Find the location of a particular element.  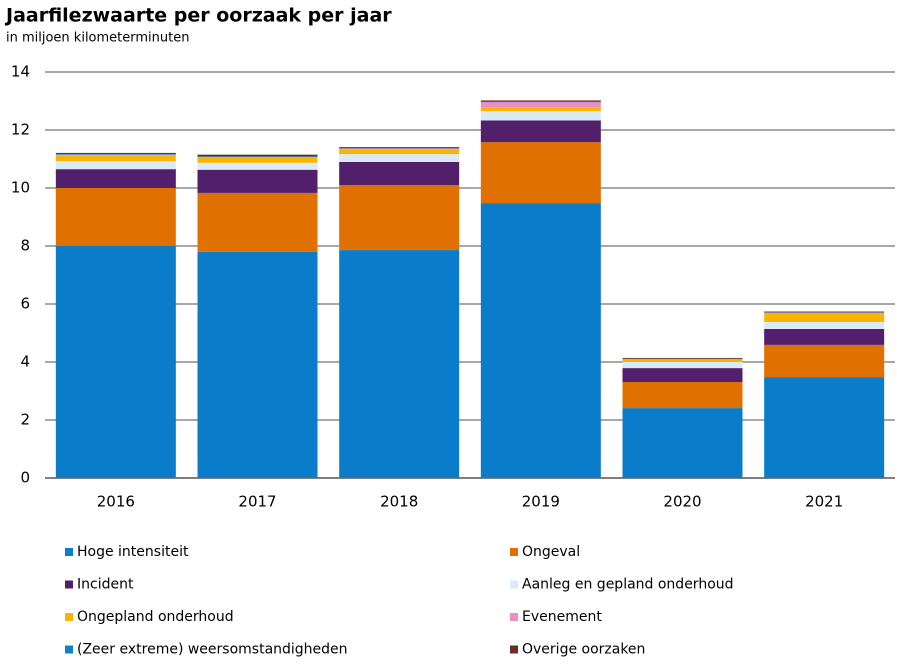

y-tick-label: 6 is located at coordinates (25, 304).